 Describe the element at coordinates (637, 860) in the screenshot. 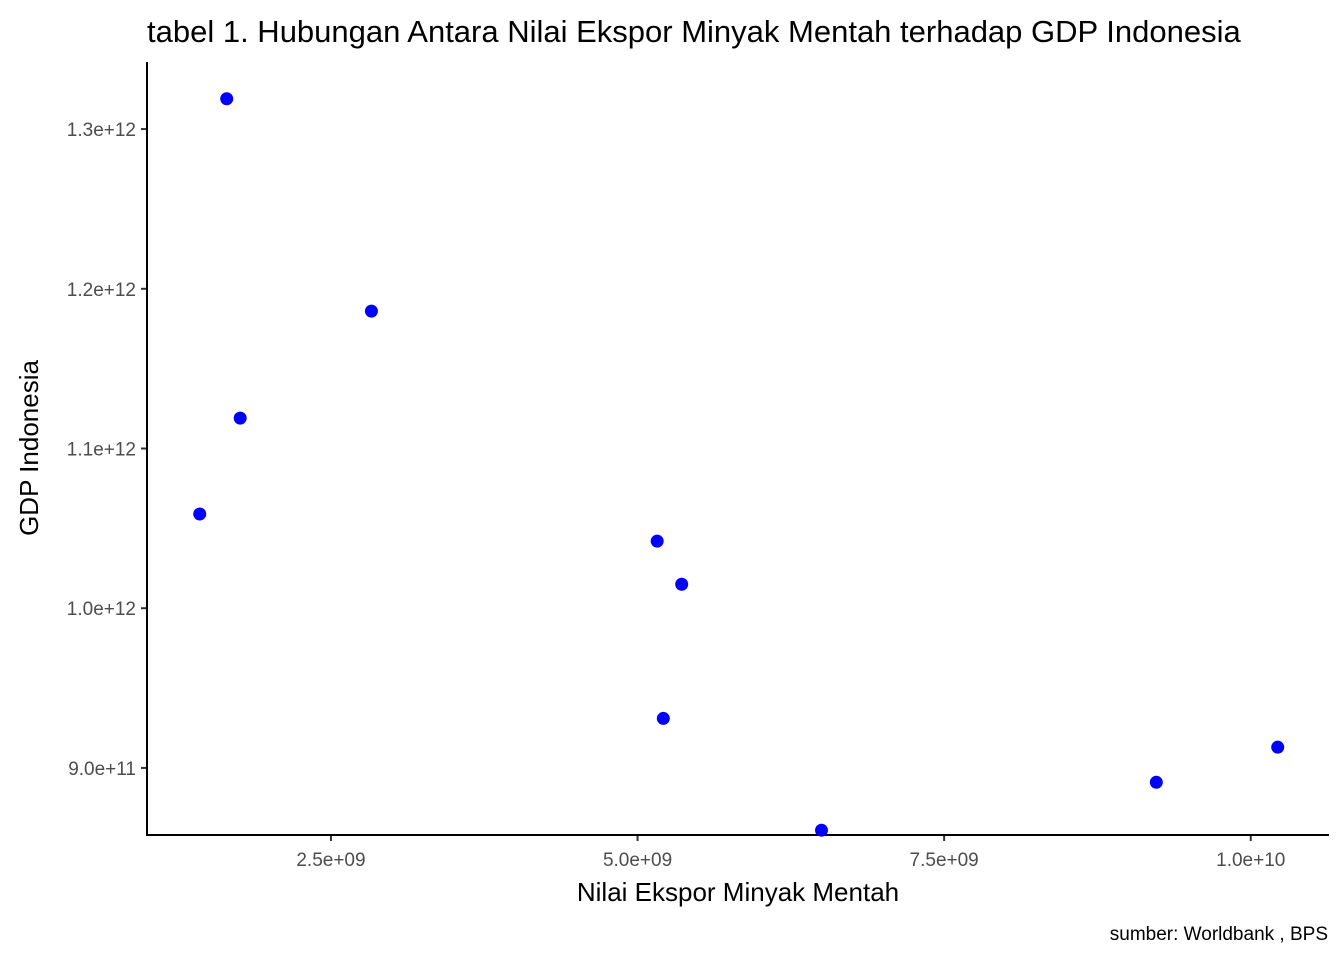

I see `x-tick-label: 5.0e+09` at that location.